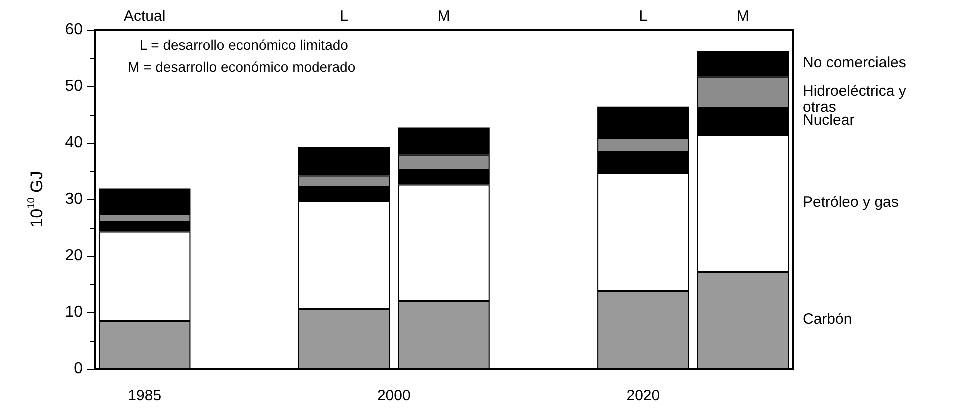  Describe the element at coordinates (244, 45) in the screenshot. I see `annotation: L = desarrollo económico limitado` at that location.